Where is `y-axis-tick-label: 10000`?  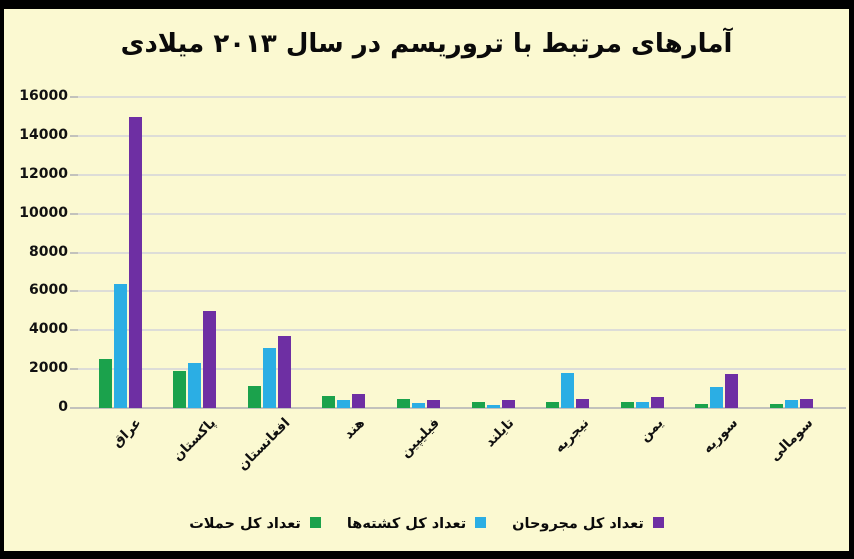
y-axis-tick-label: 10000 is located at coordinates (43, 212).